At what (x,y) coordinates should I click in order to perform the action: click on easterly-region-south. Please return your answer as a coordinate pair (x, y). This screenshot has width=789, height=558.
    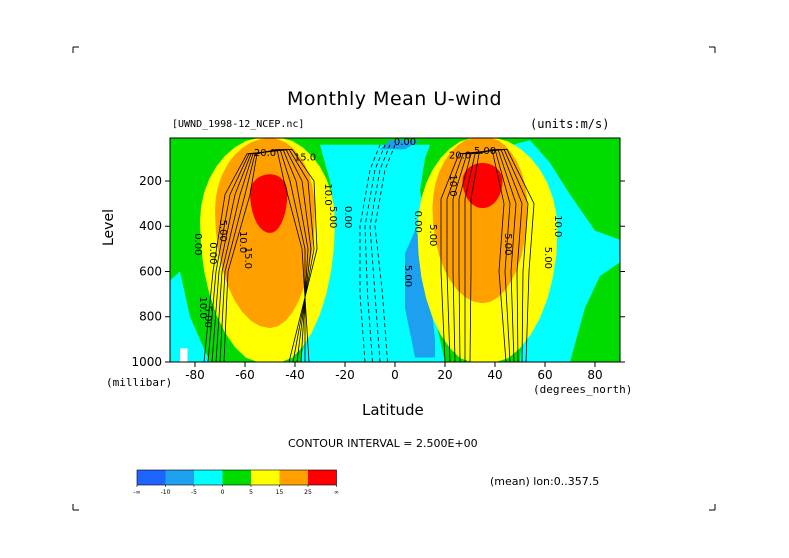
    Looking at the image, I should click on (190, 316).